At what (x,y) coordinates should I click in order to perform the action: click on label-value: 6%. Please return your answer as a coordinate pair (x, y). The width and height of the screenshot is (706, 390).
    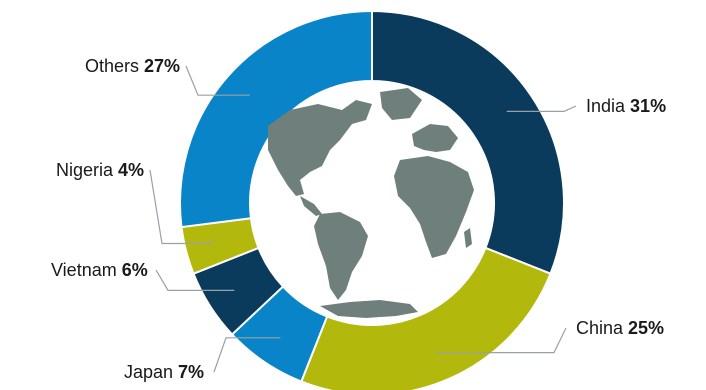
    Looking at the image, I should click on (134, 270).